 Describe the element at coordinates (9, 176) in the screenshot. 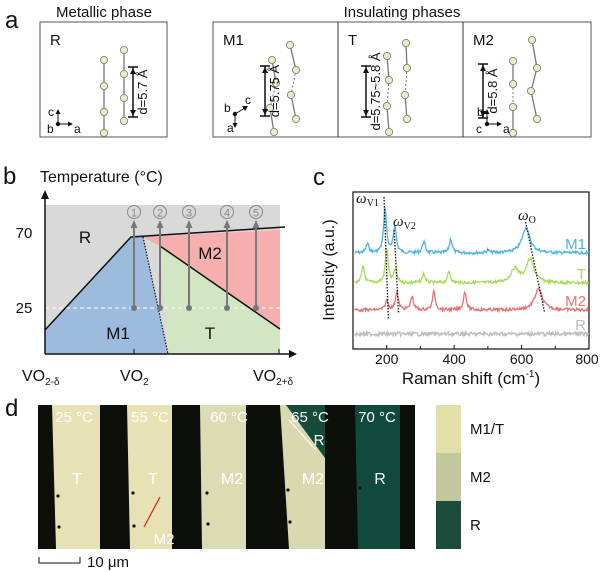

I see `panel-b-label: b` at that location.